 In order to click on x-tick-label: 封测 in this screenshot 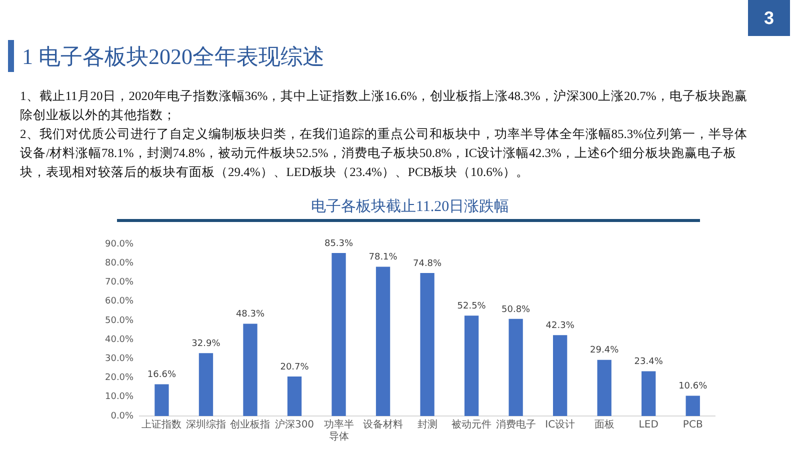, I will do `click(427, 424)`.